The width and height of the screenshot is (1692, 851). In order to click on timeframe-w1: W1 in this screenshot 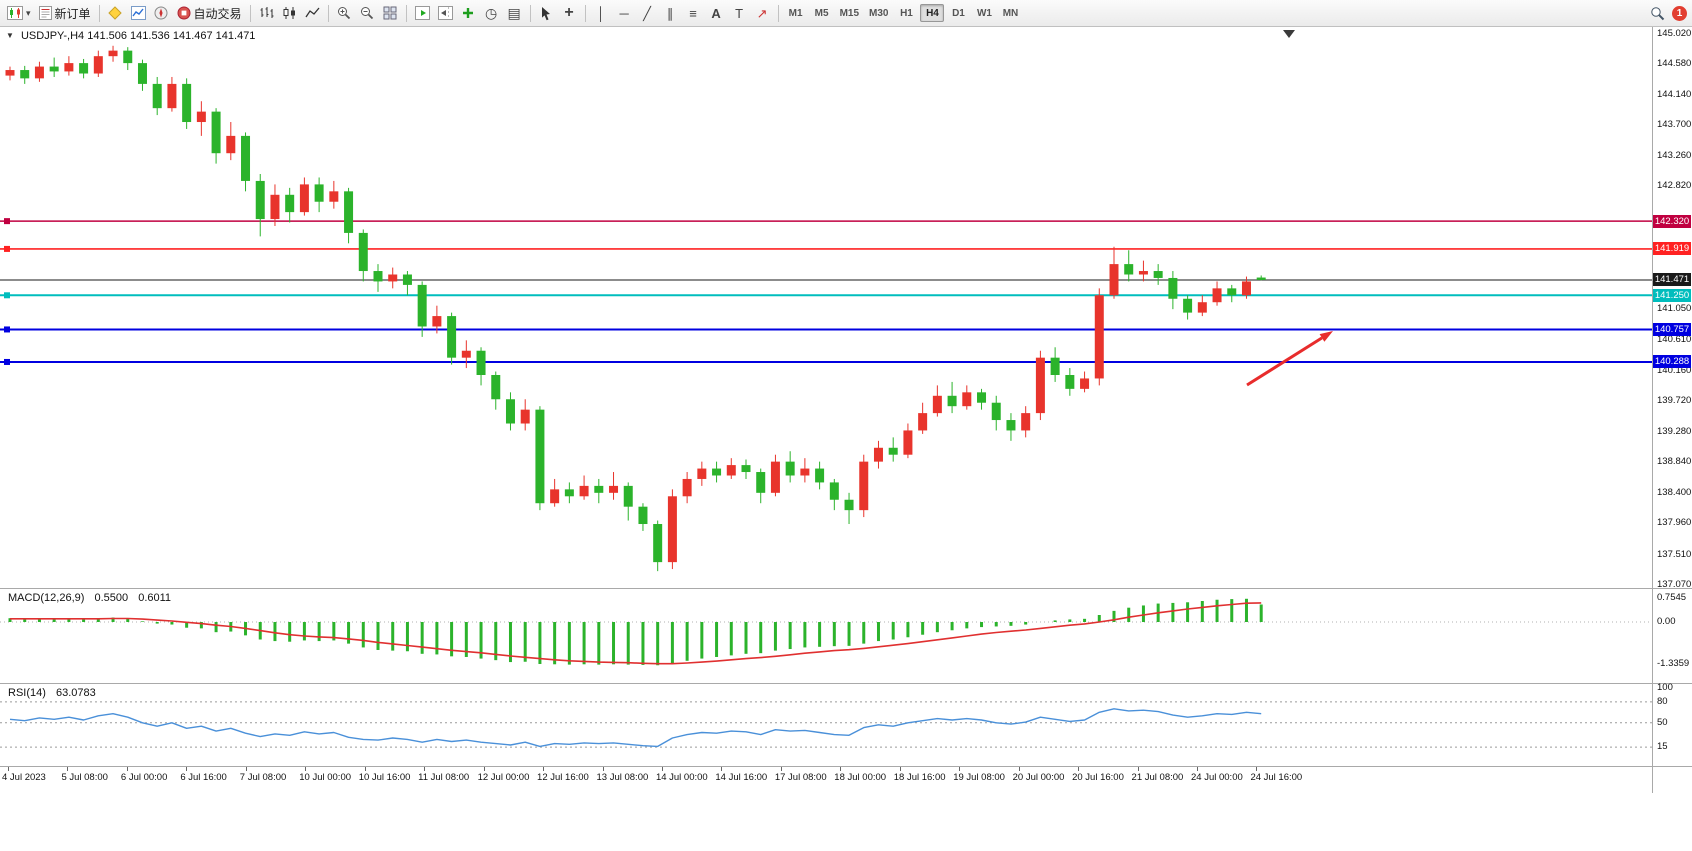, I will do `click(984, 13)`.